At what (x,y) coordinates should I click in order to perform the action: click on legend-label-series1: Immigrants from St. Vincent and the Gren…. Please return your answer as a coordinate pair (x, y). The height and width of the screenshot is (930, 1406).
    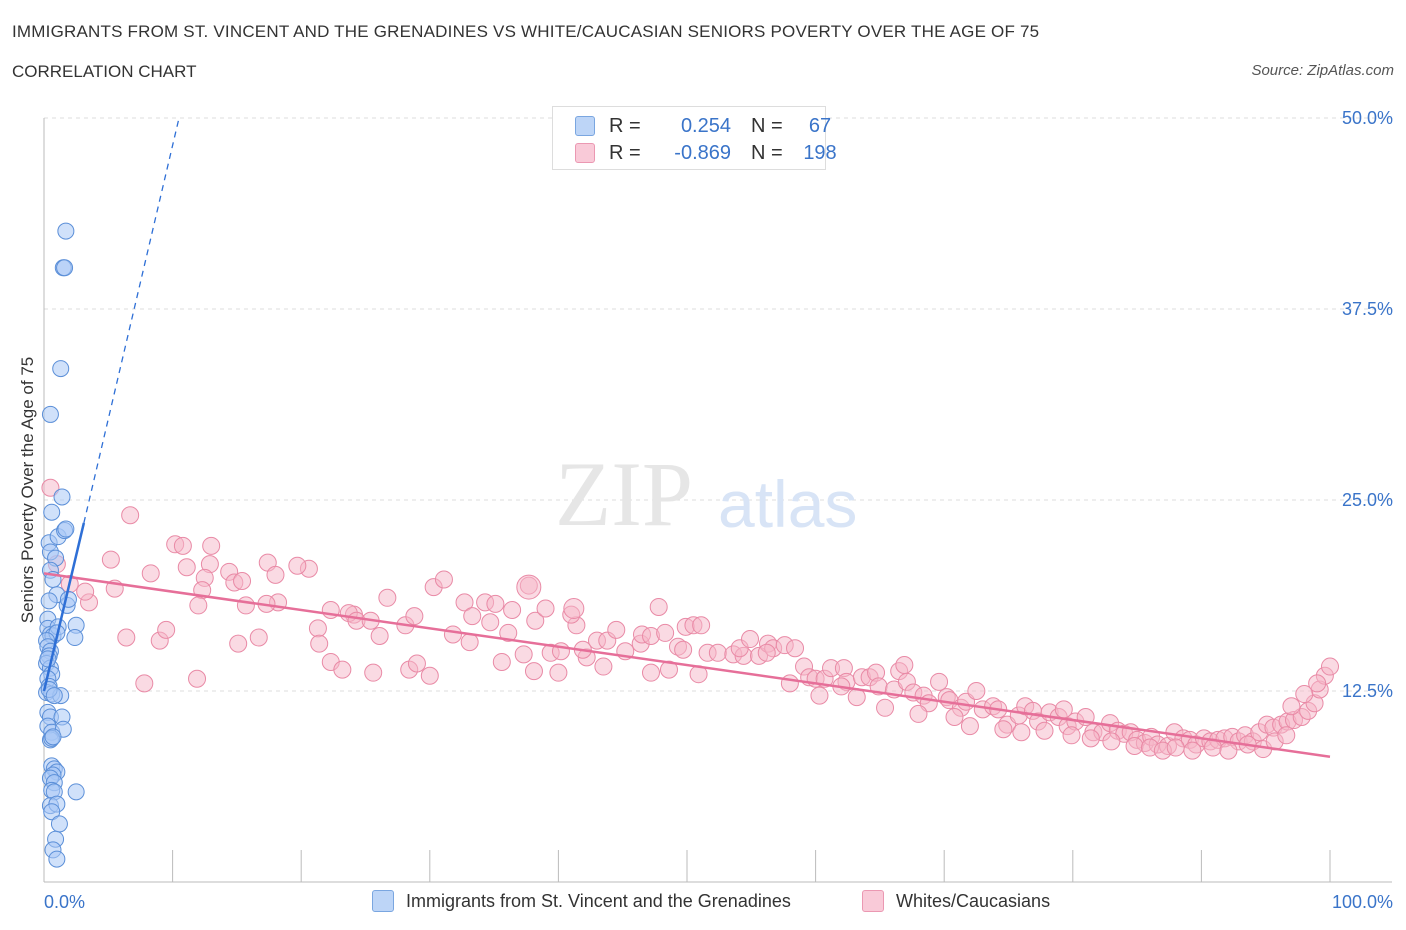
    Looking at the image, I should click on (598, 900).